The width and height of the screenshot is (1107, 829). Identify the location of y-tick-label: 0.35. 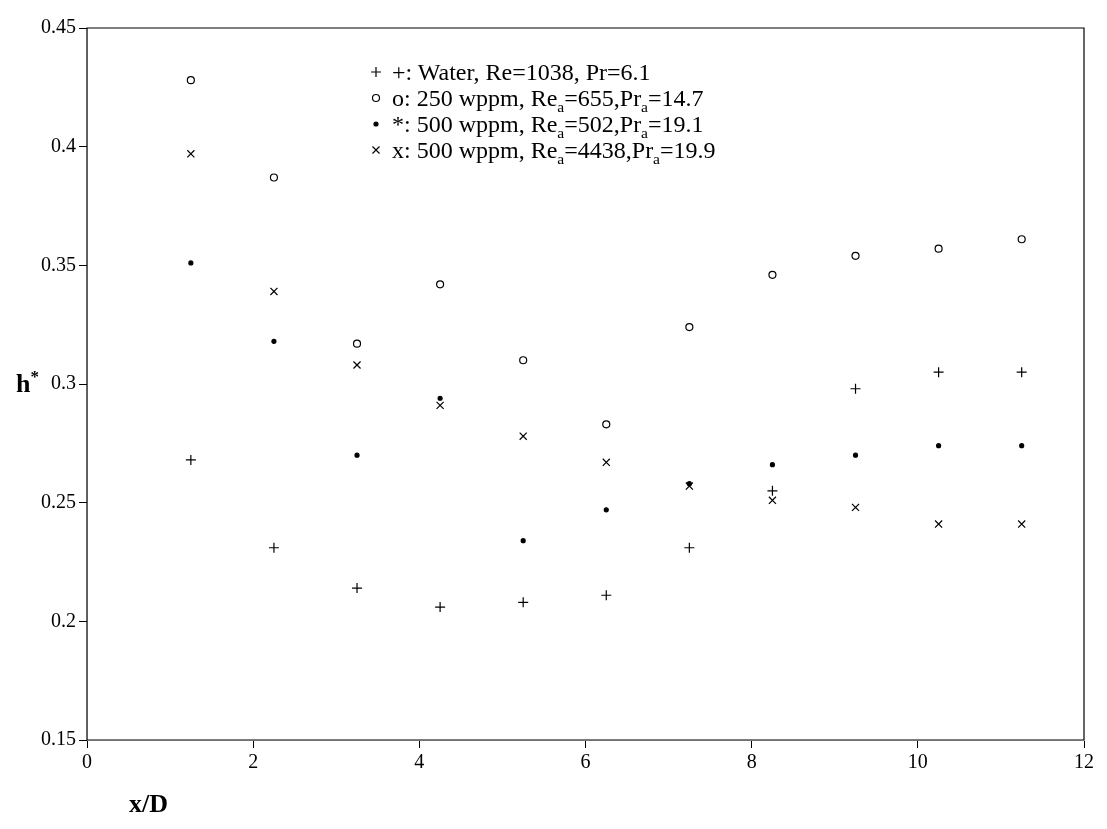
(58, 263).